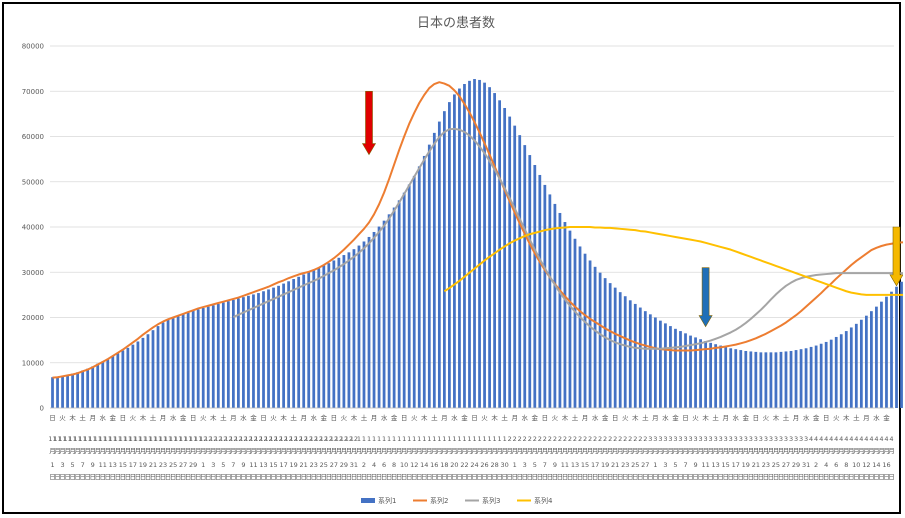  Describe the element at coordinates (384, 465) in the screenshot. I see `x-tick-label: 6` at that location.